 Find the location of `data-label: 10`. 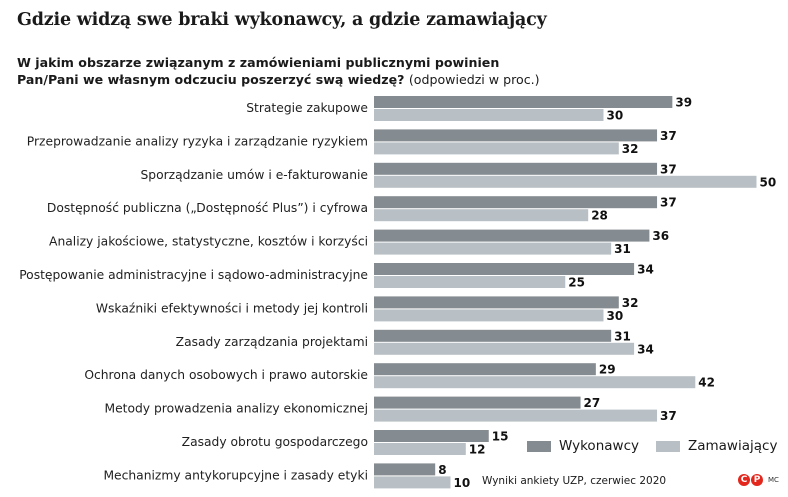

data-label: 10 is located at coordinates (462, 483).